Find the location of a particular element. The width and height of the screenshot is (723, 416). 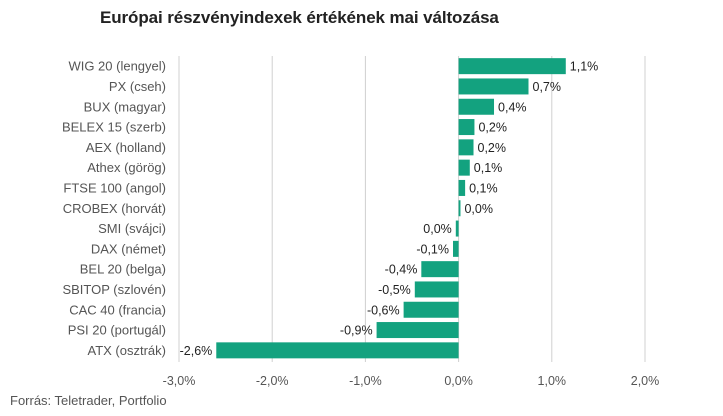

x-tick-label: 0,0% is located at coordinates (458, 381).